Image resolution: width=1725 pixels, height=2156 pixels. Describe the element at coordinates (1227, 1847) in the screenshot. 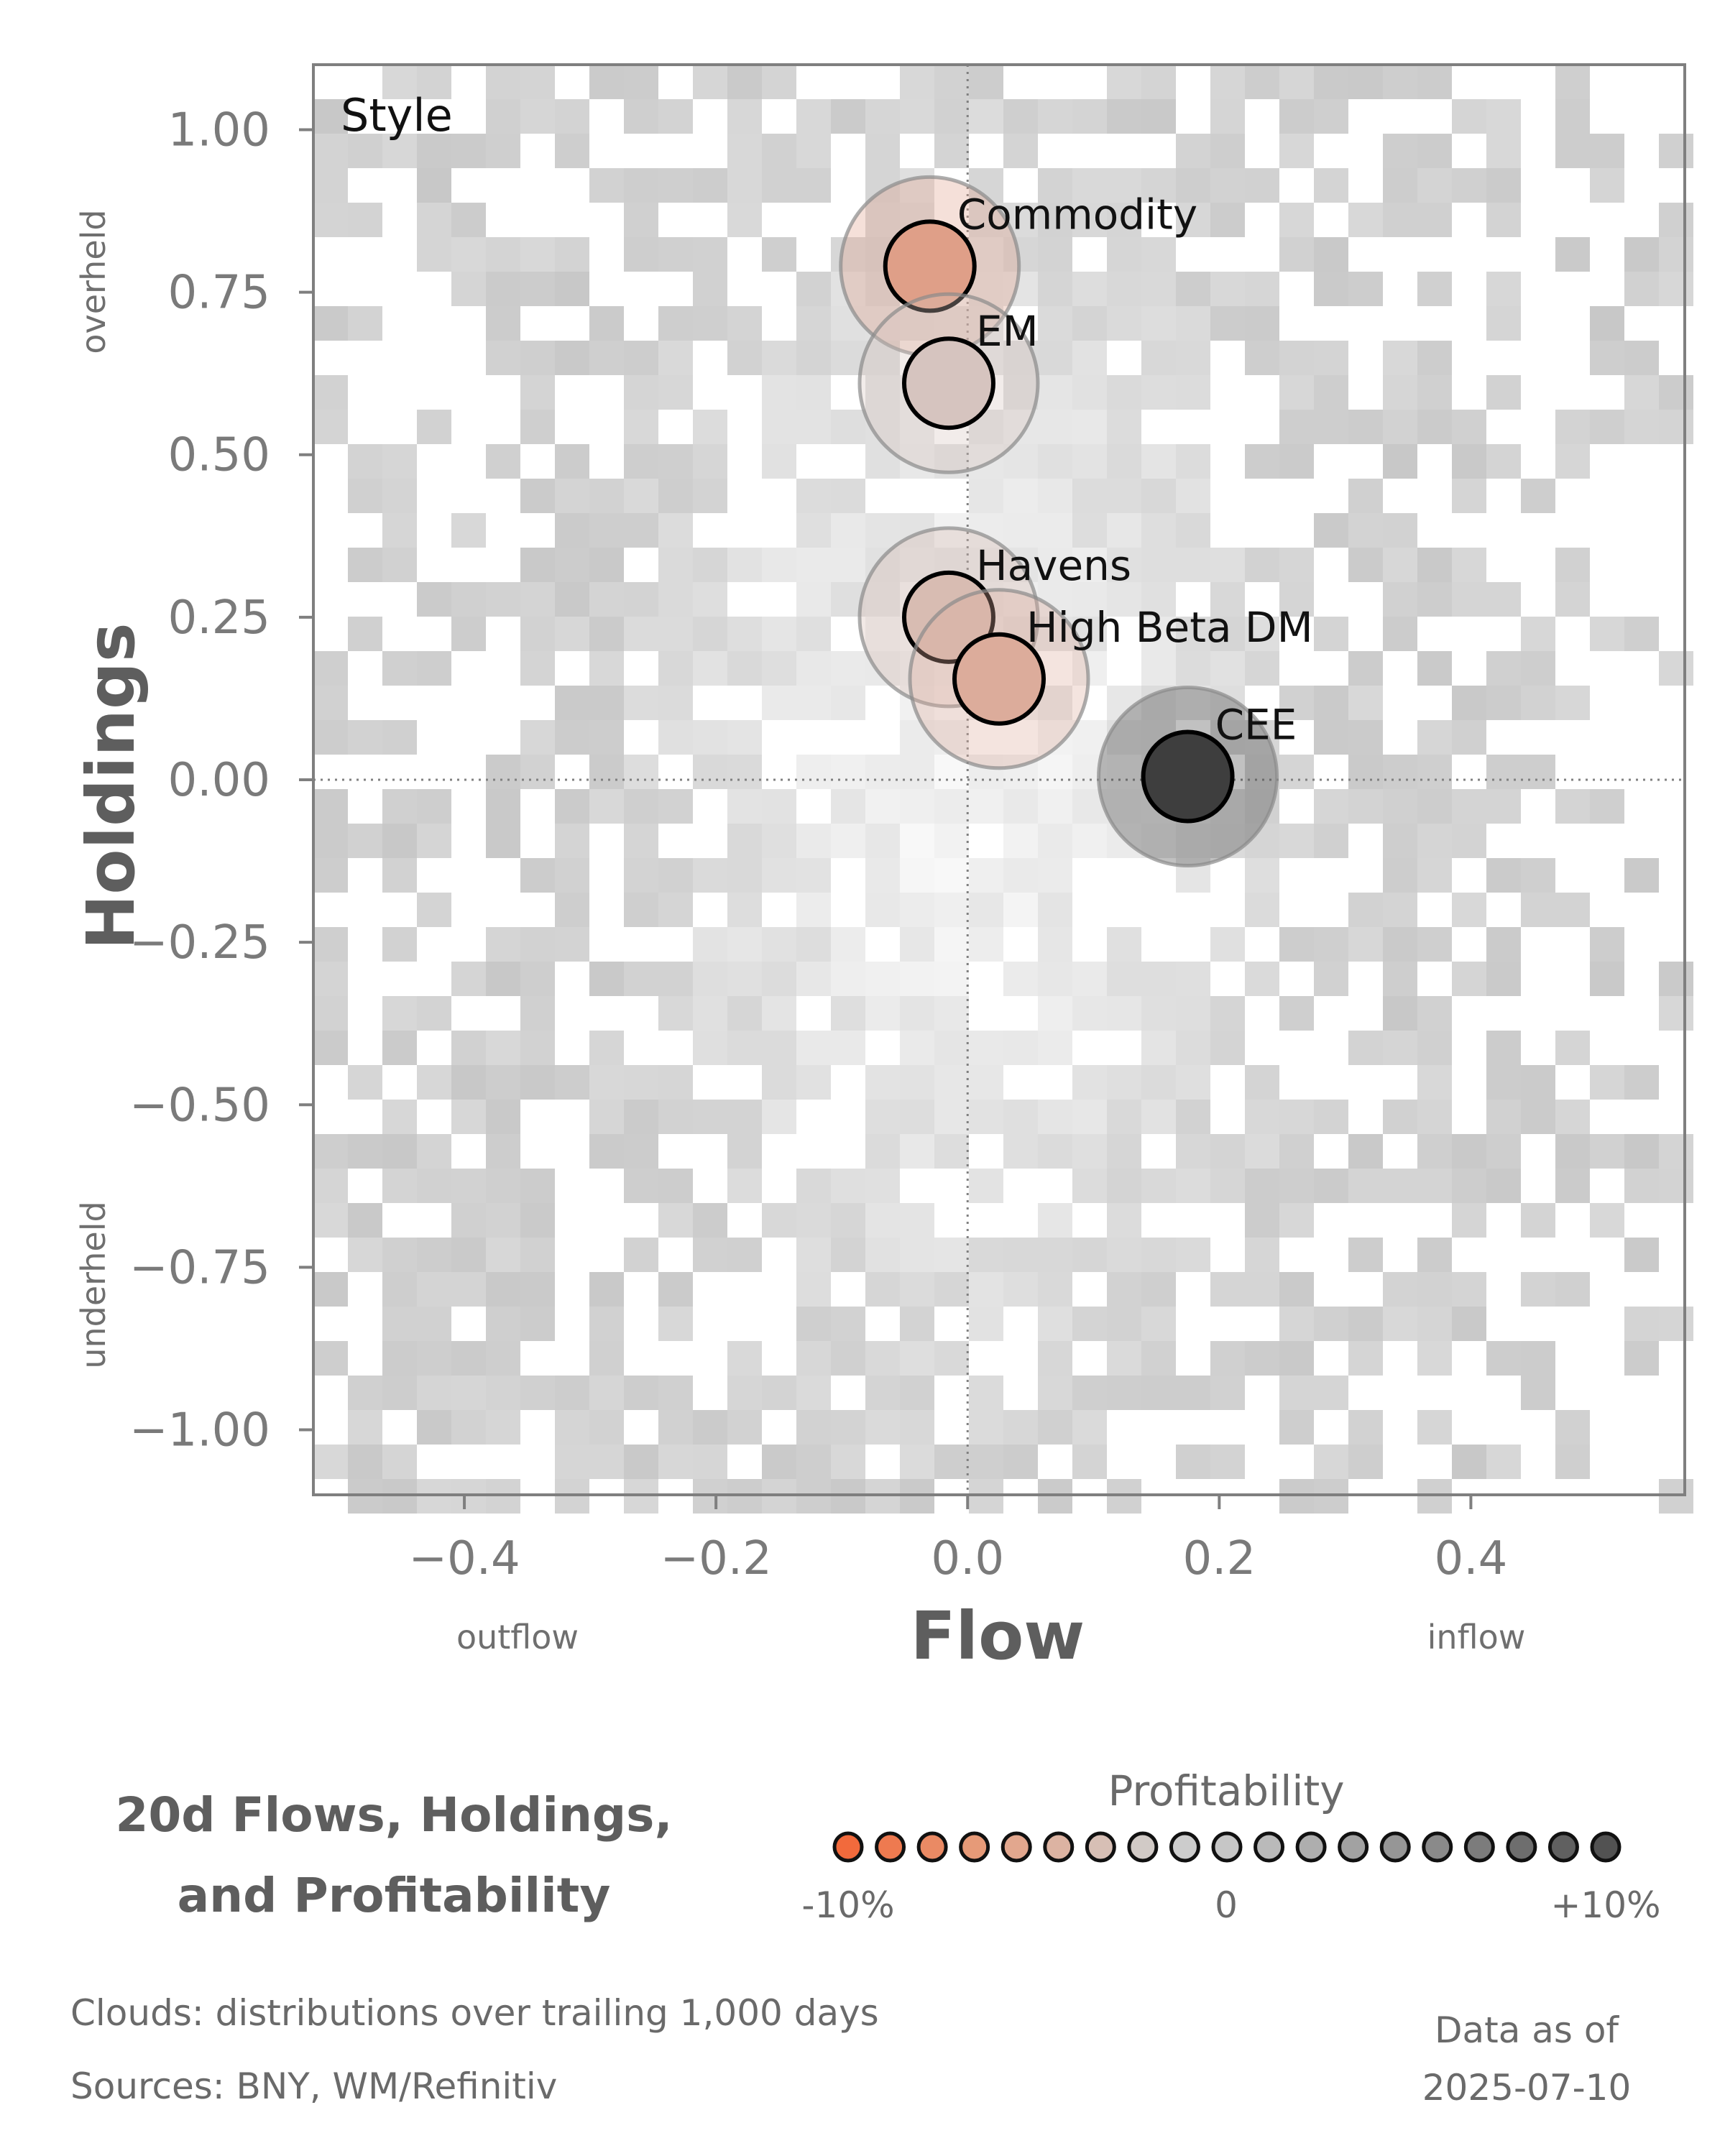

I see `profitability-legend` at that location.